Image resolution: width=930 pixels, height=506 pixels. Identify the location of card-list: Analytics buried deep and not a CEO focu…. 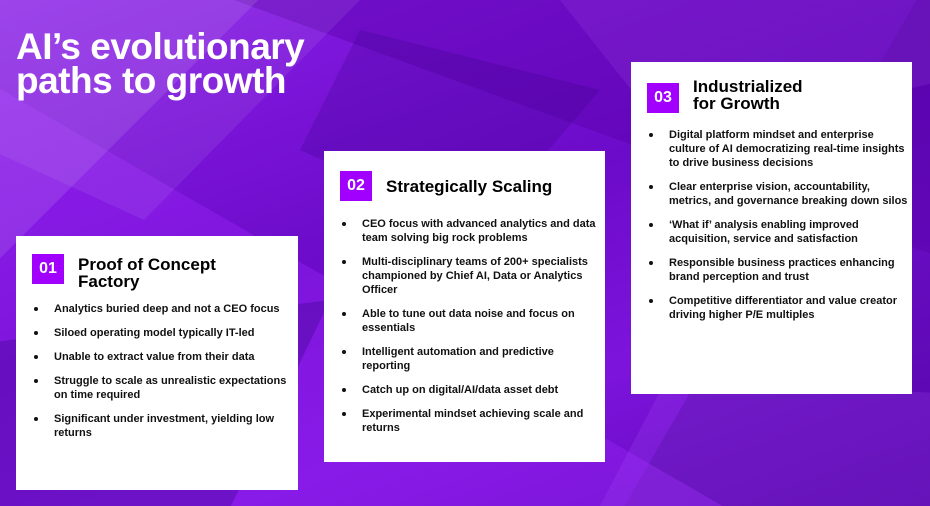
(165, 371).